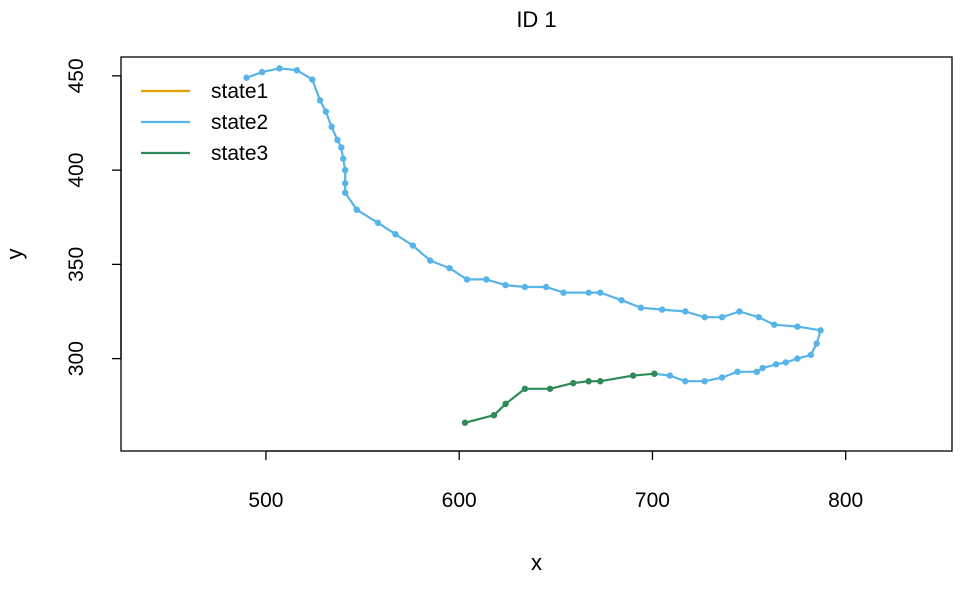 This screenshot has height=604, width=966. I want to click on series-line, so click(559, 398).